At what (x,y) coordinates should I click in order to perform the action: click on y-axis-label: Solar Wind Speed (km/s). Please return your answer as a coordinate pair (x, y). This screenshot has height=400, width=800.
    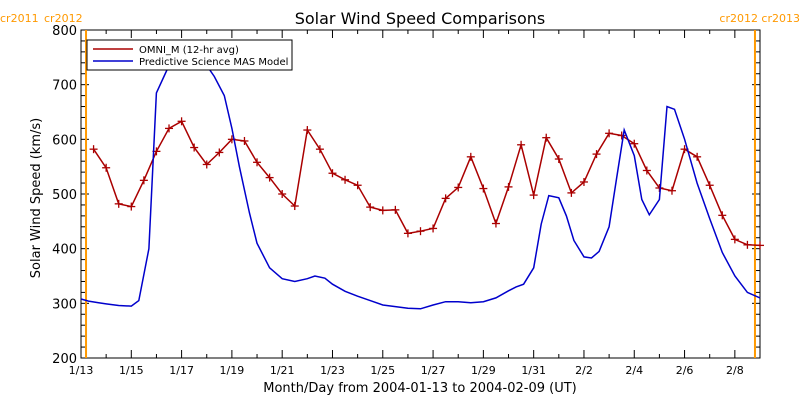
    Looking at the image, I should click on (36, 198).